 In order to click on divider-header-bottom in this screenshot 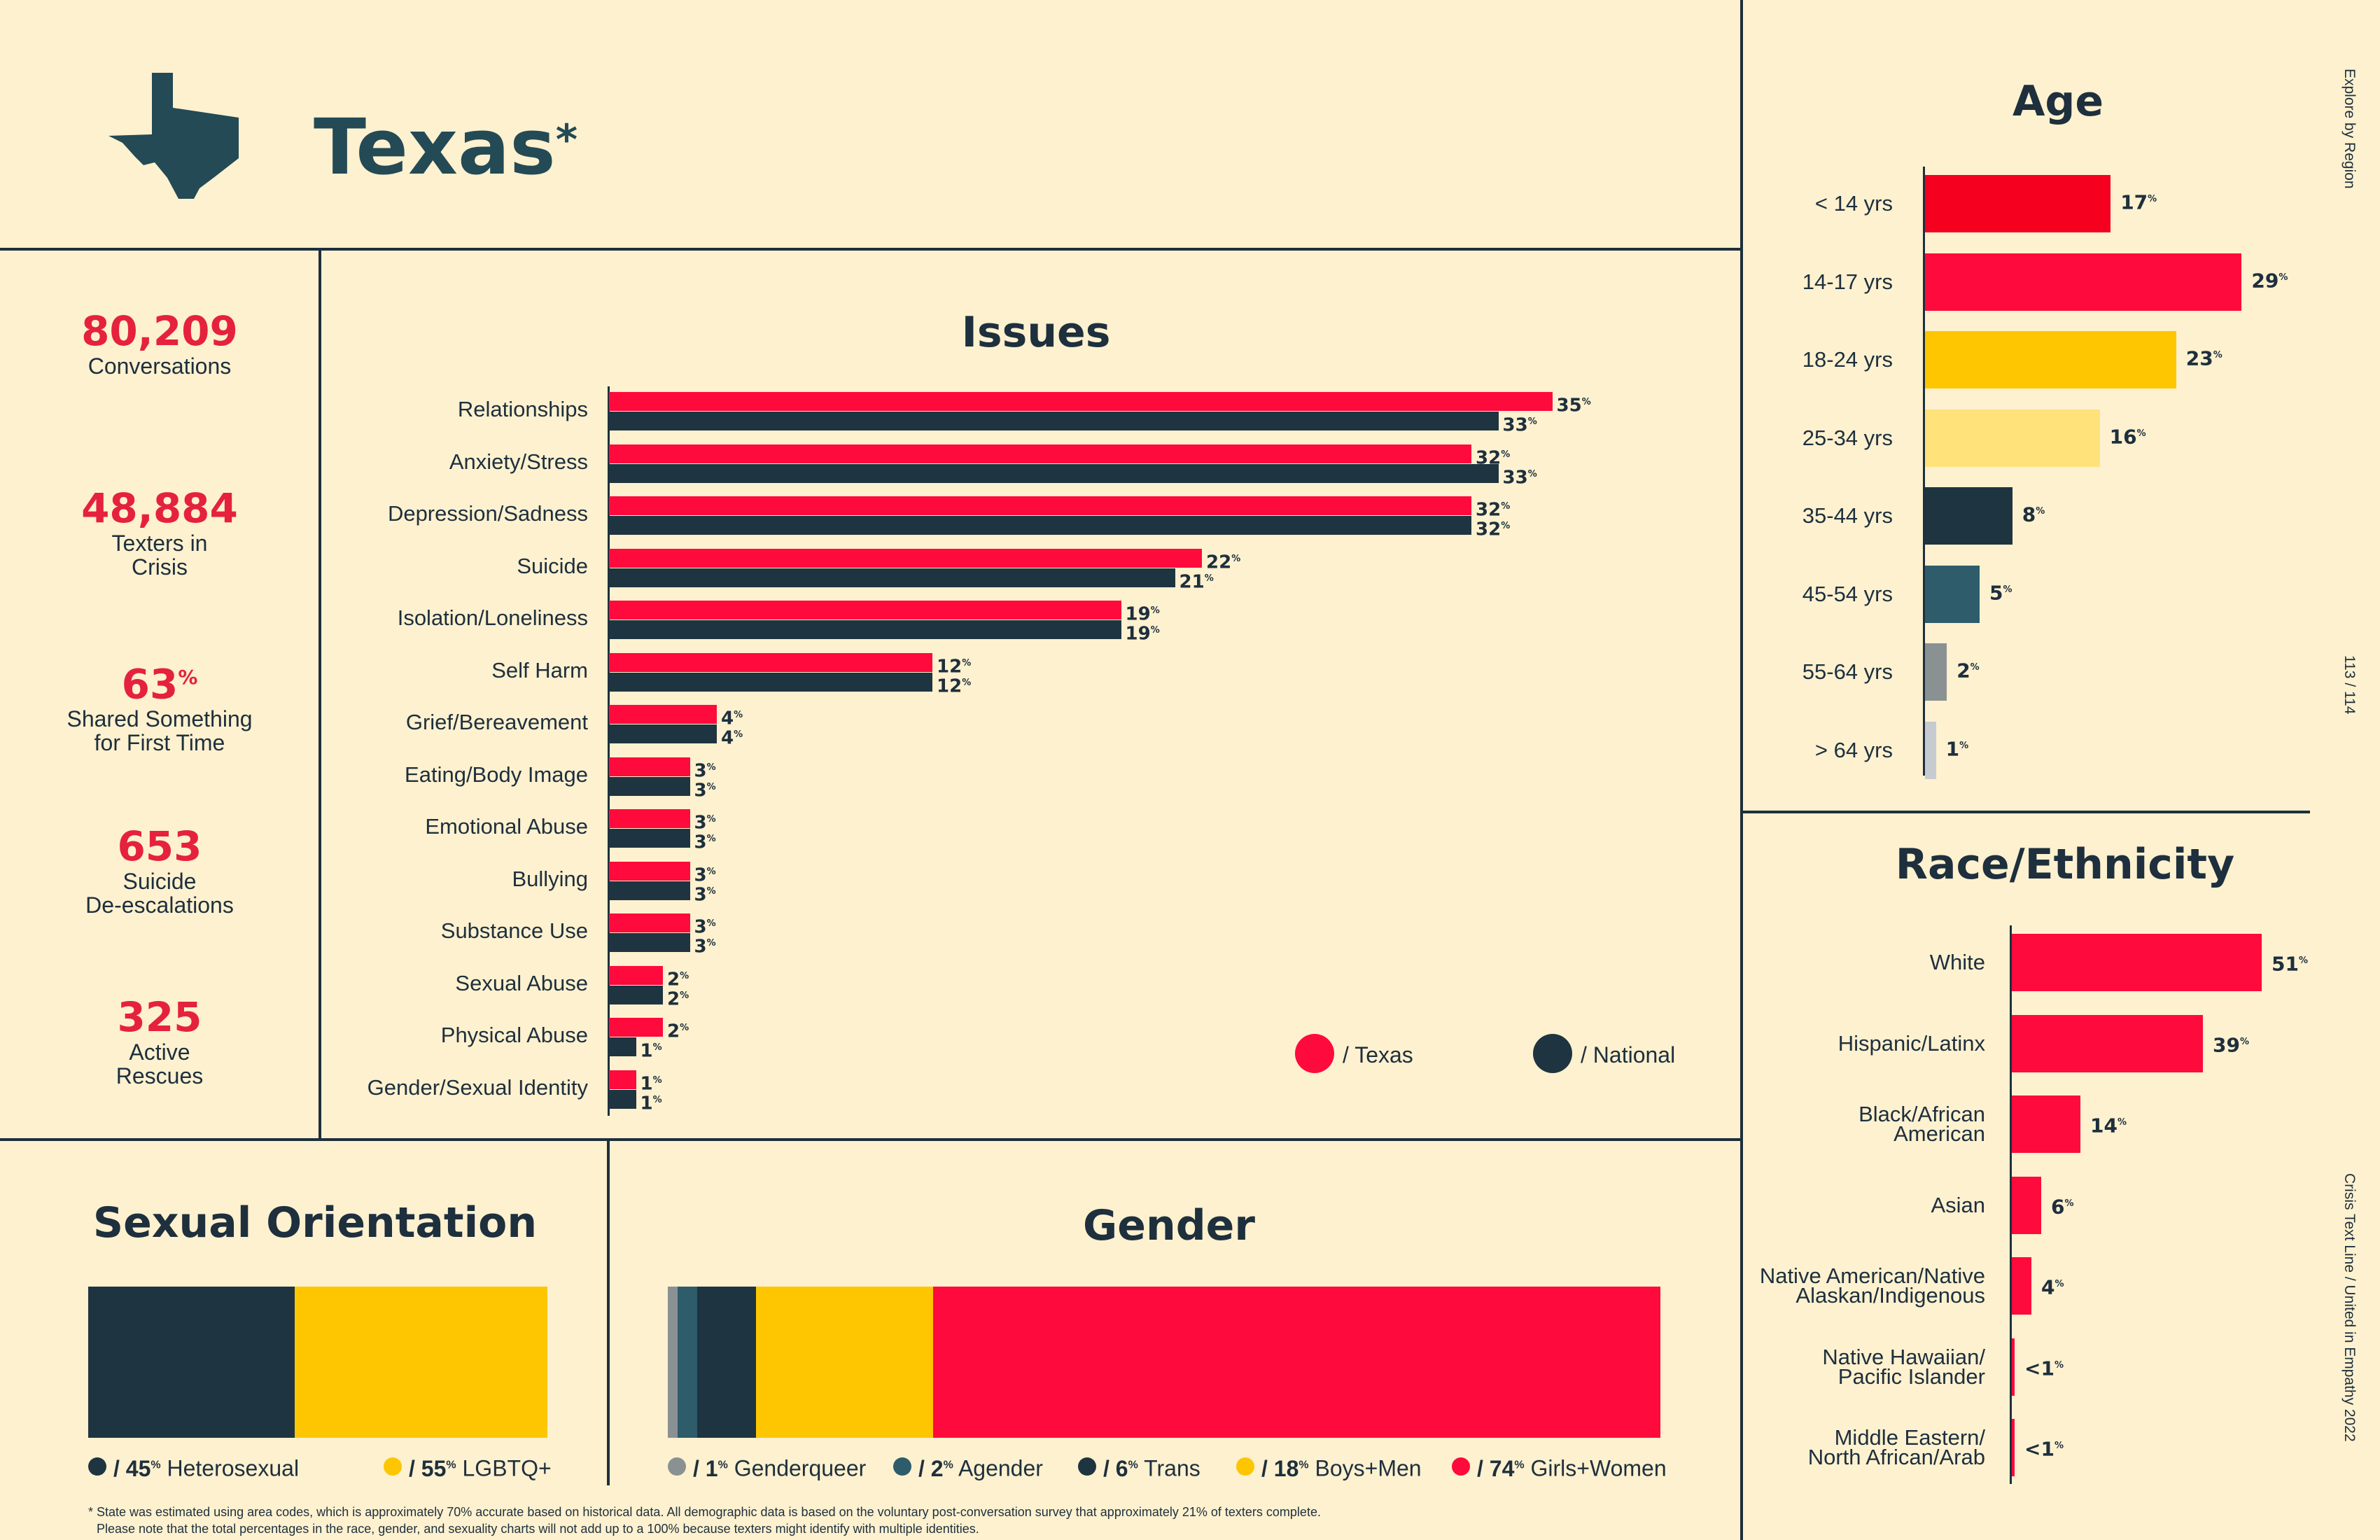, I will do `click(871, 249)`.